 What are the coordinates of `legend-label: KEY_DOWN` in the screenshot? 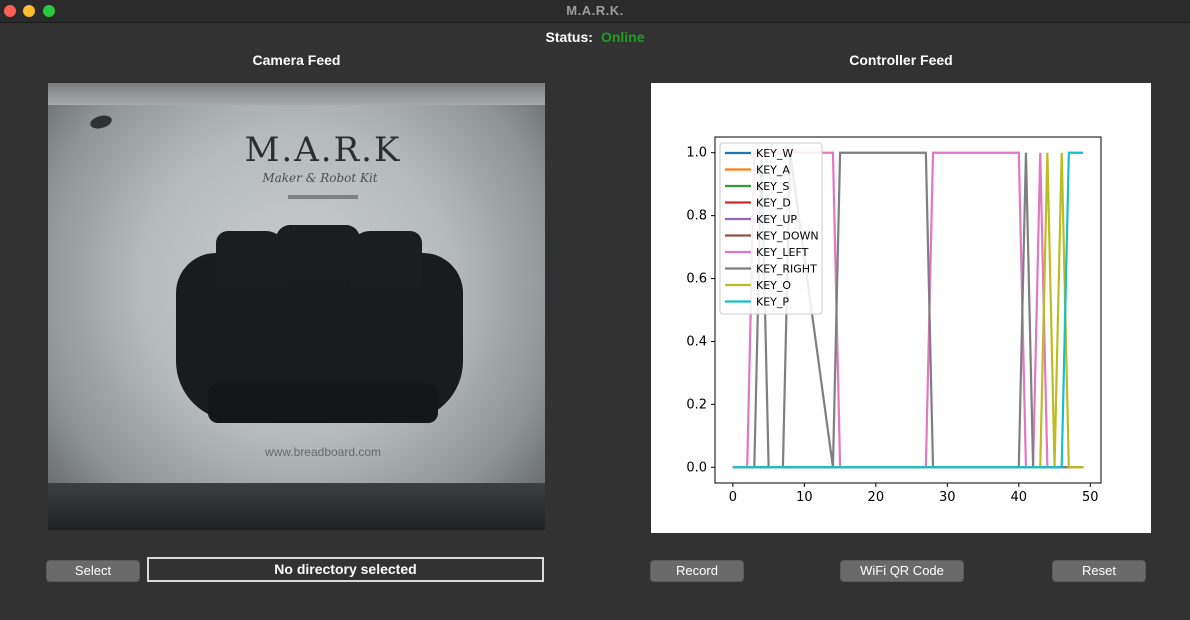 It's located at (787, 236).